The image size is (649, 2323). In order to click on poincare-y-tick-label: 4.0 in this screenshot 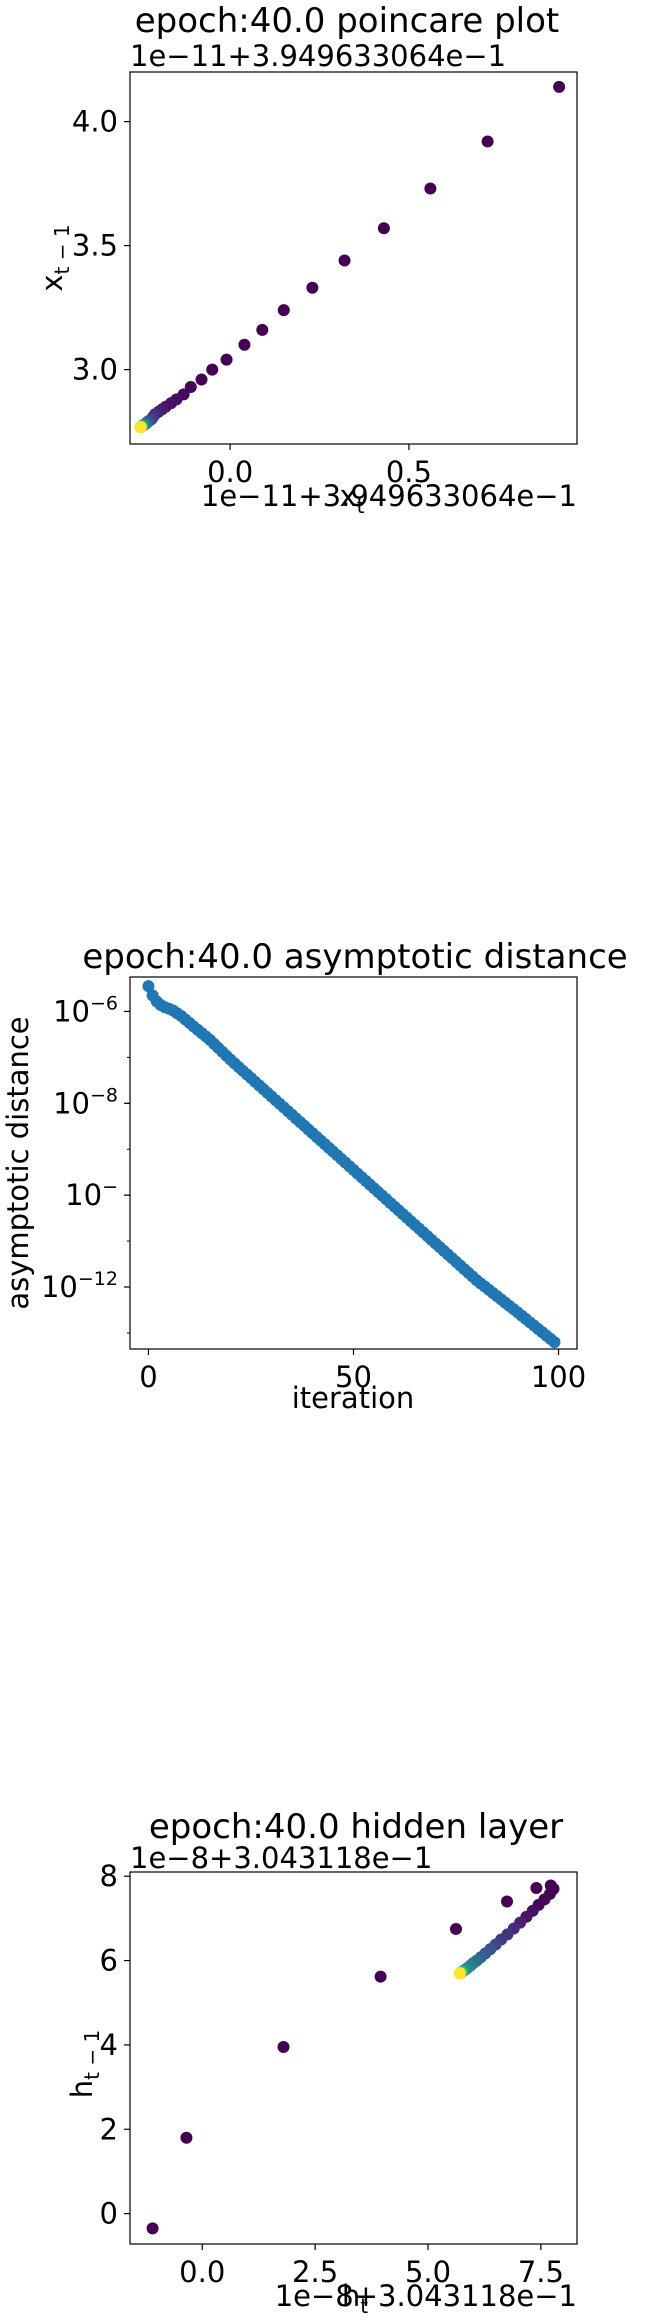, I will do `click(95, 122)`.